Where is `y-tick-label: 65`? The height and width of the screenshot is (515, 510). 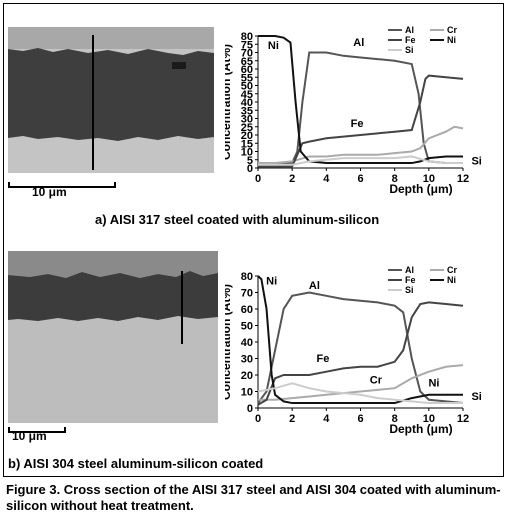 y-tick-label: 65 is located at coordinates (247, 62).